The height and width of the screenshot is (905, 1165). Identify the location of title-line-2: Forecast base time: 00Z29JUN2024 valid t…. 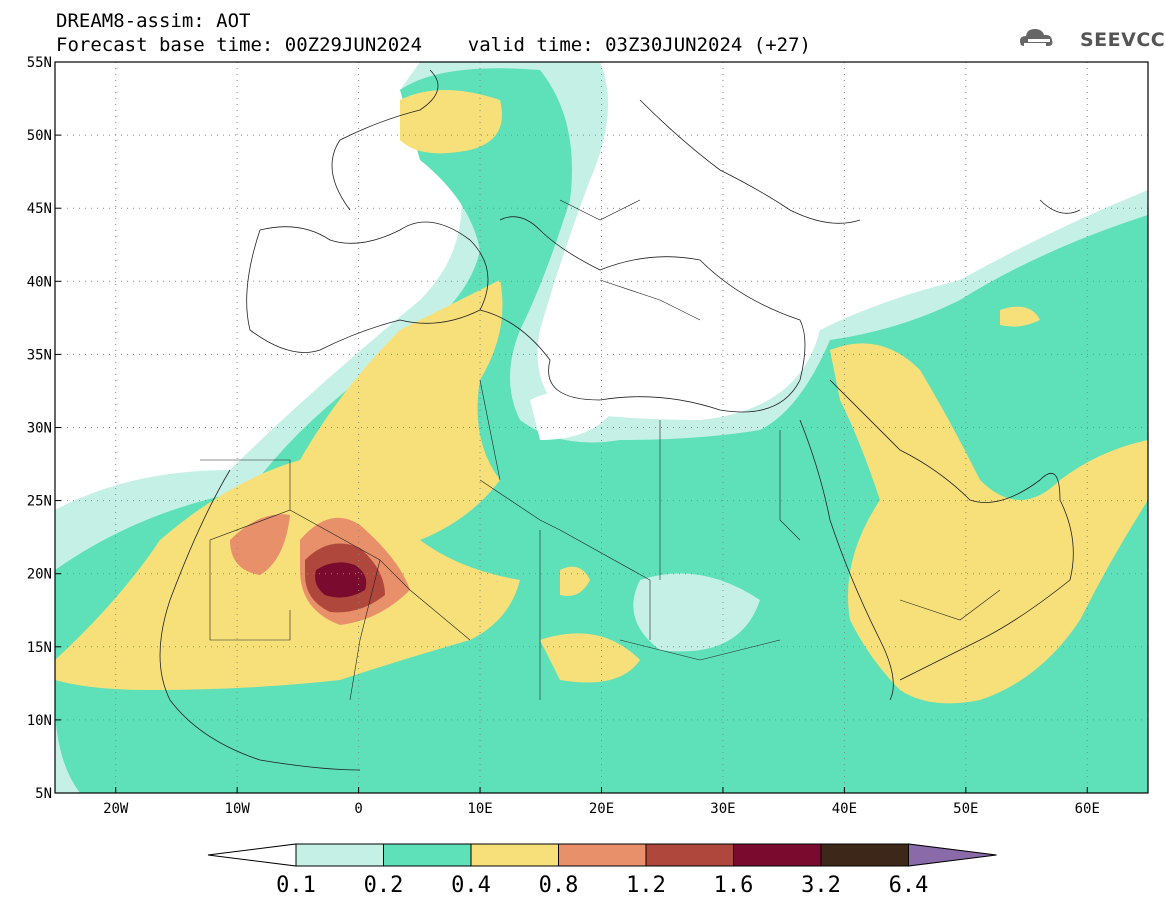
(433, 45).